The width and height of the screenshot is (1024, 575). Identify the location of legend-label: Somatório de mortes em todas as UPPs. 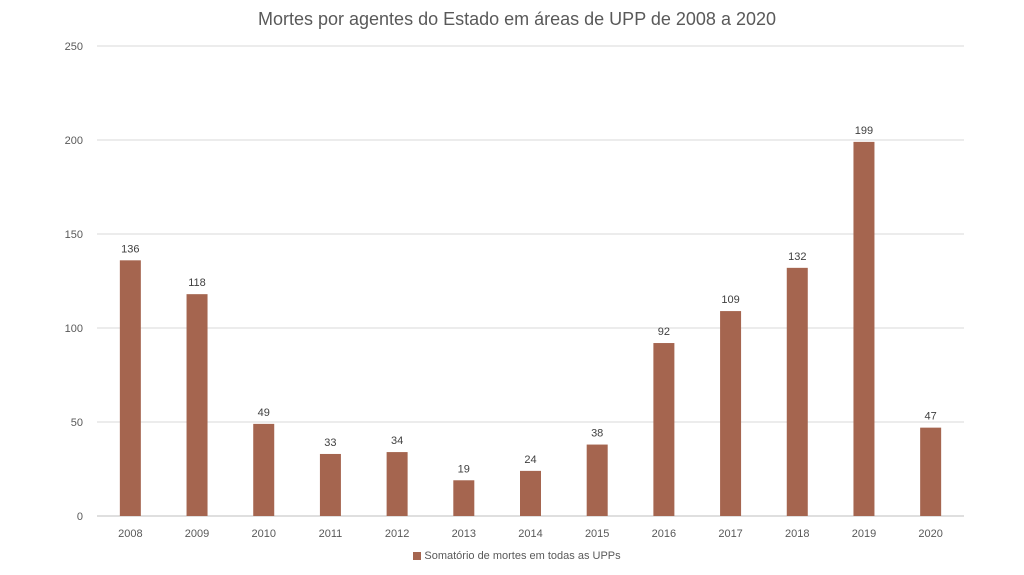
(522, 556).